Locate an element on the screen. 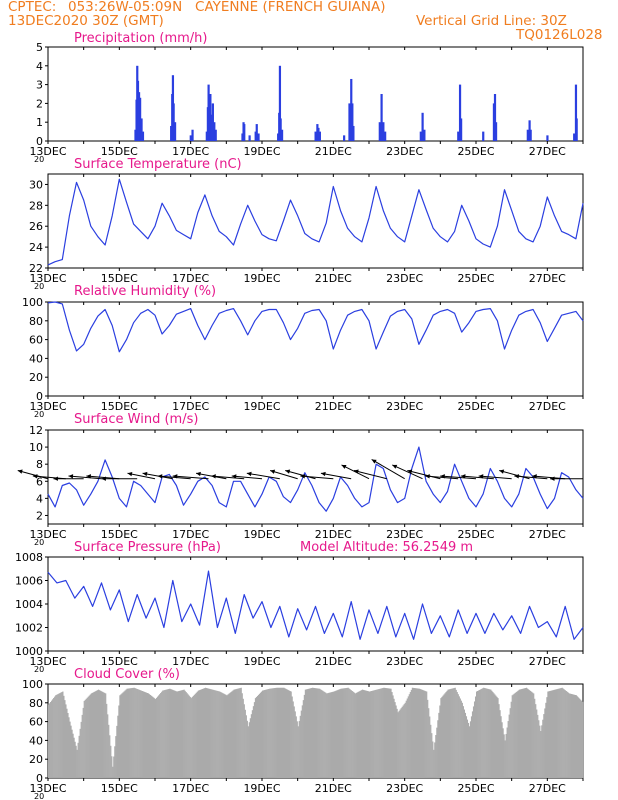 The image size is (618, 800). wind-x-tick-label: 21DEC is located at coordinates (333, 534).